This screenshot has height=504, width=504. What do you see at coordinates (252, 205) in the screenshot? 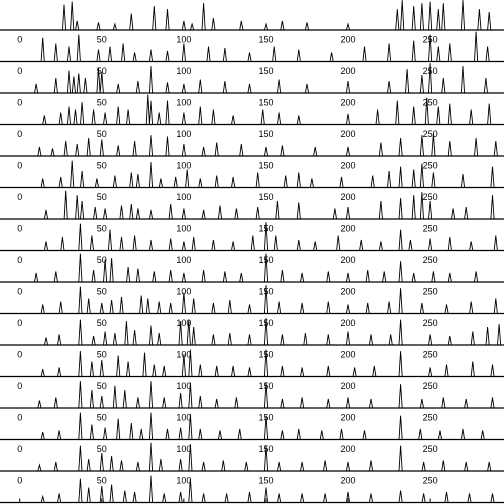
I see `panel-7: 0 50 100 150 200 250` at bounding box center [252, 205].